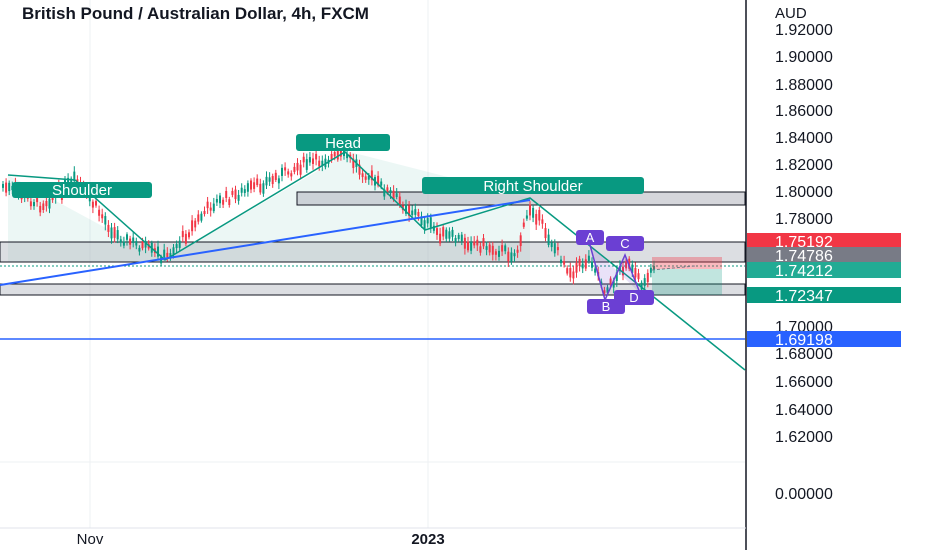  I want to click on harmonic-point-c: C, so click(625, 243).